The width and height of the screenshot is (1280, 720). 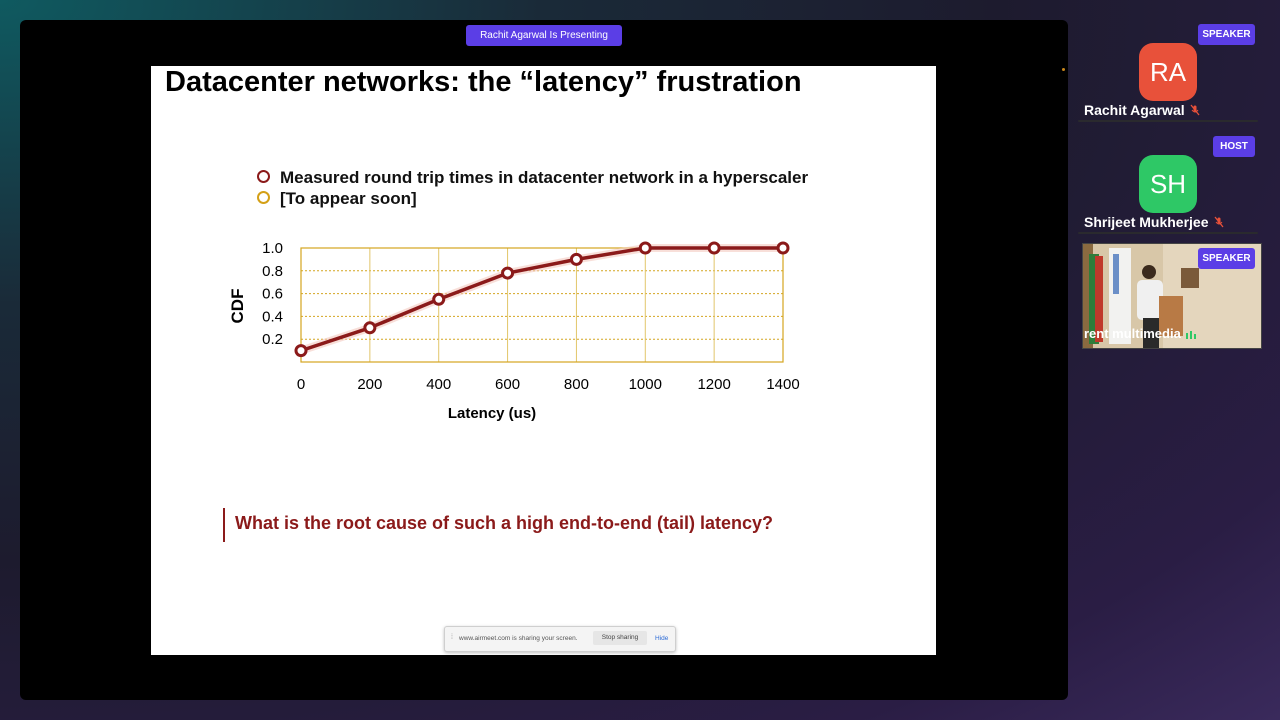 I want to click on y-axis-label: CDF, so click(x=237, y=306).